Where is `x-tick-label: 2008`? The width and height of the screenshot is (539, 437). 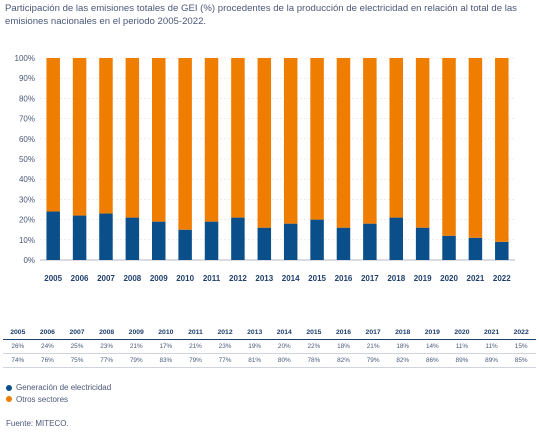 x-tick-label: 2008 is located at coordinates (132, 278).